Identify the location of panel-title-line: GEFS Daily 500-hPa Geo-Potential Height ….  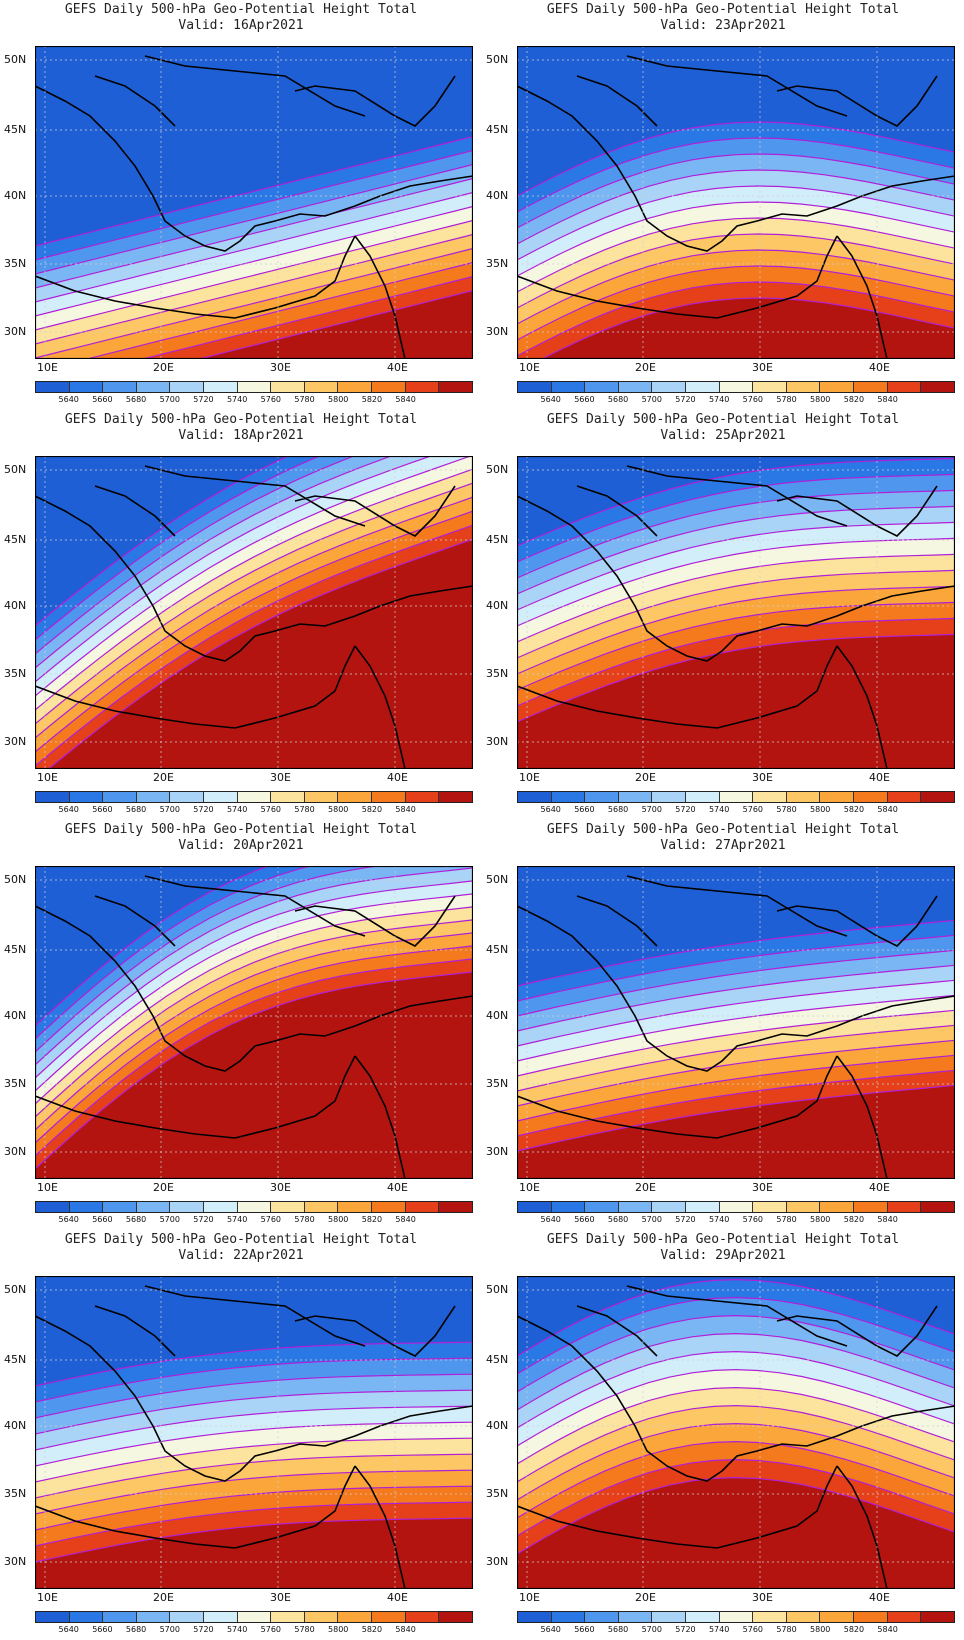
(723, 1239).